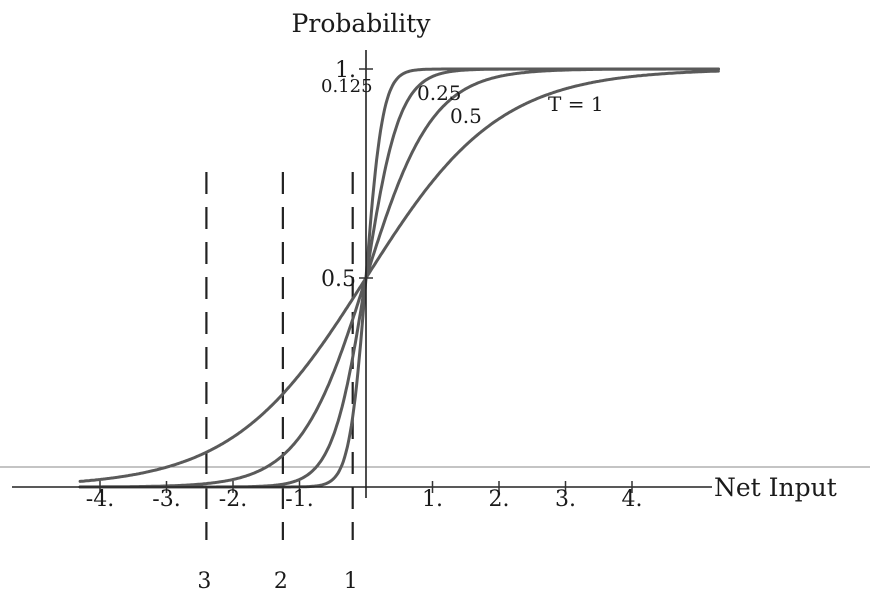 The height and width of the screenshot is (594, 870). I want to click on x-tick-label: 2., so click(499, 499).